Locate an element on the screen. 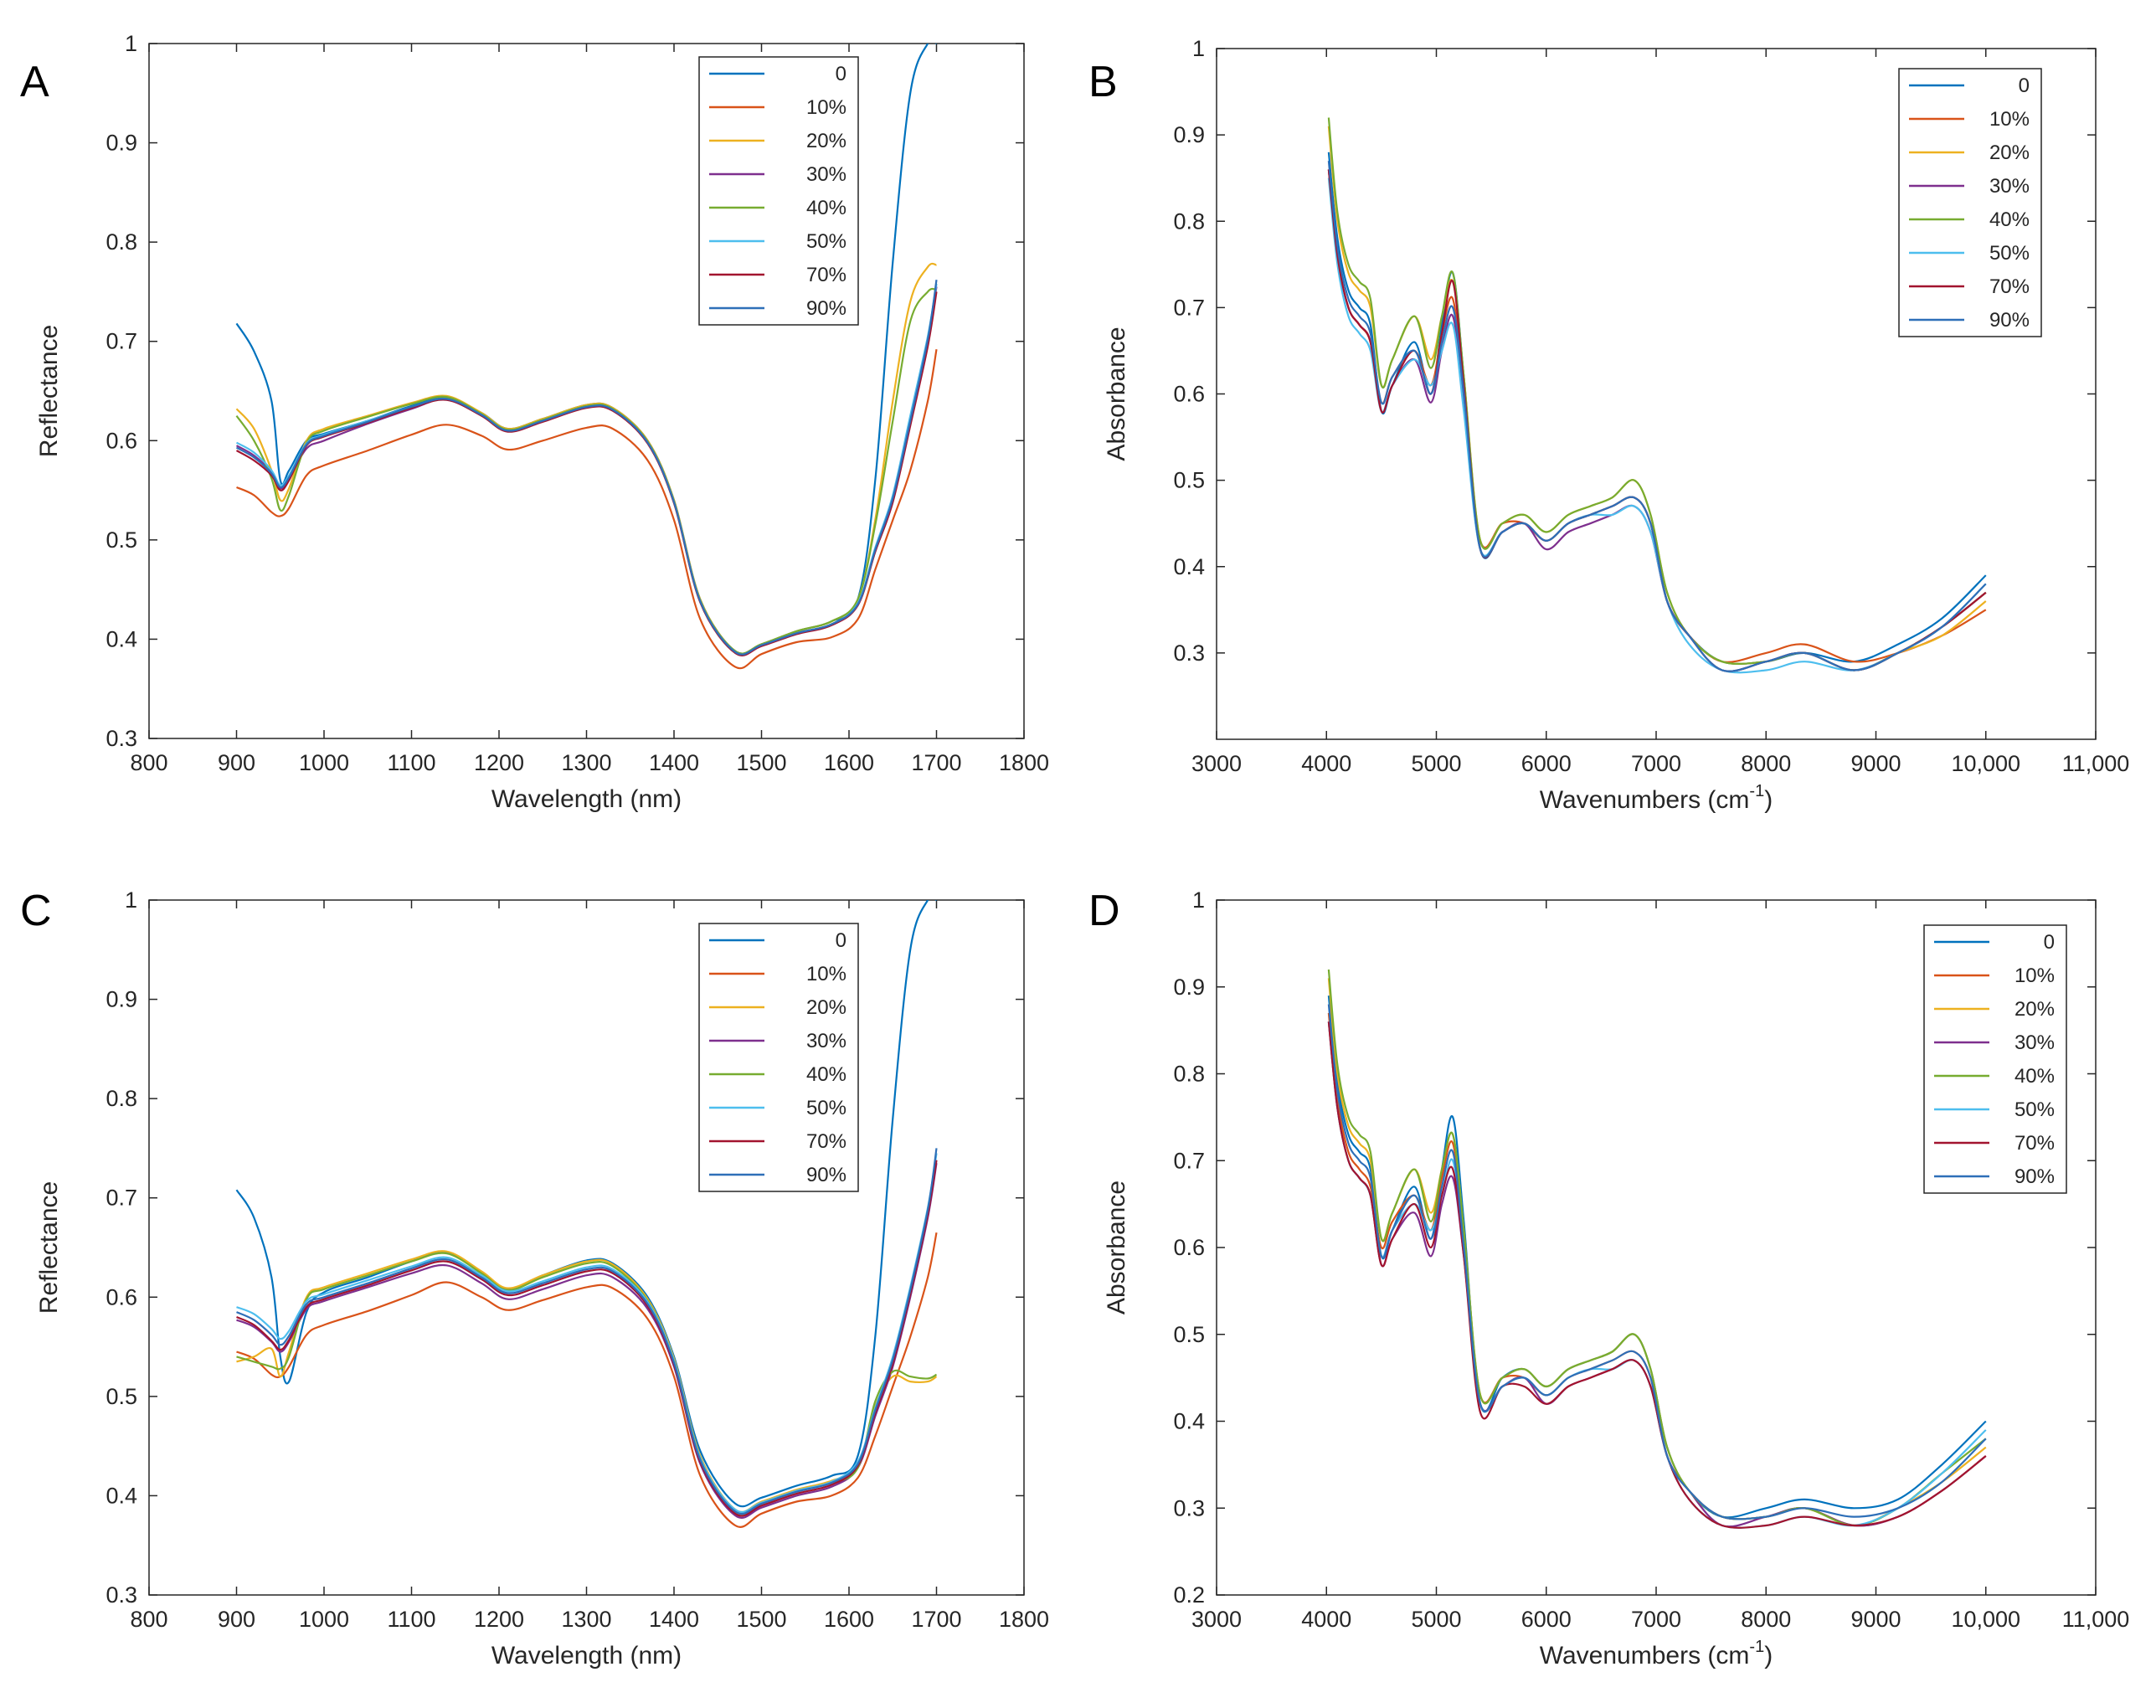  x-tick-label: 1800 is located at coordinates (1024, 762).